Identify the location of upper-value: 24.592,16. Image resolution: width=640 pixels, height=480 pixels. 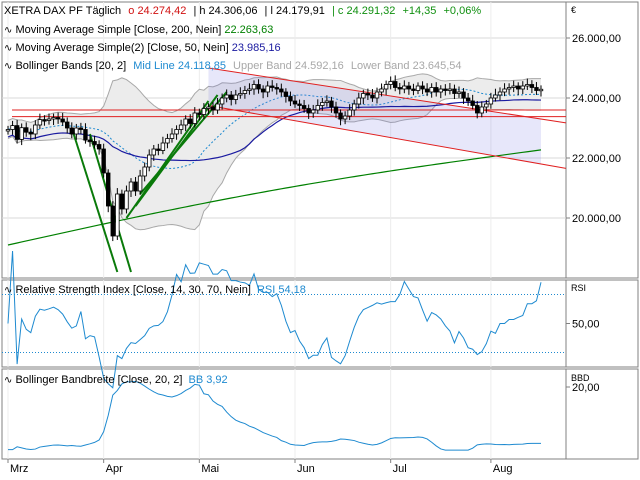
(319, 66).